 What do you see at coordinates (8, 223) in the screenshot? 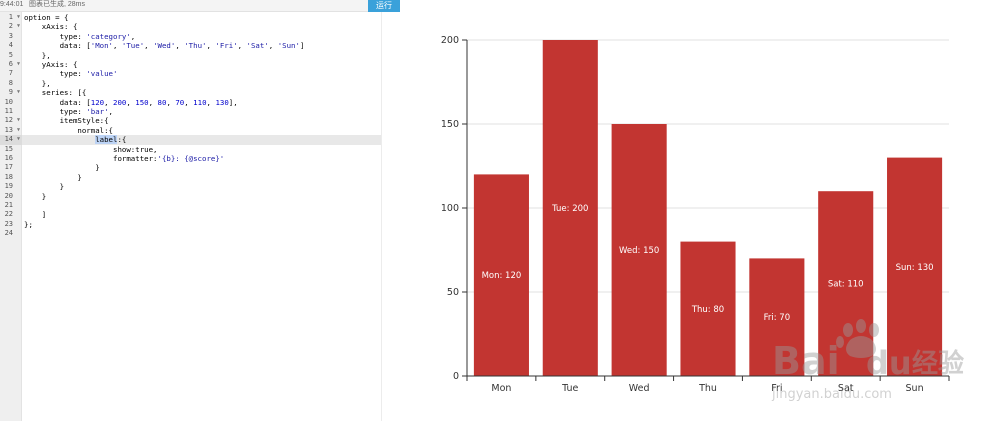
I see `line-number-text: 23` at bounding box center [8, 223].